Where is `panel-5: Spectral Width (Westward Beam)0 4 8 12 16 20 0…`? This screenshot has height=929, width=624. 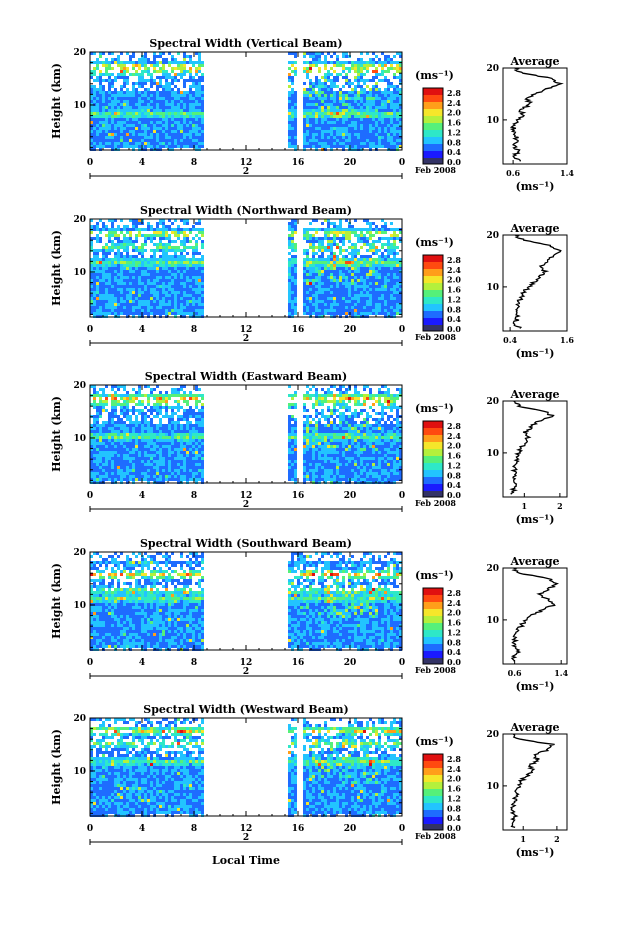 panel-5: Spectral Width (Westward Beam)0 4 8 12 16 20 0… is located at coordinates (309, 785).